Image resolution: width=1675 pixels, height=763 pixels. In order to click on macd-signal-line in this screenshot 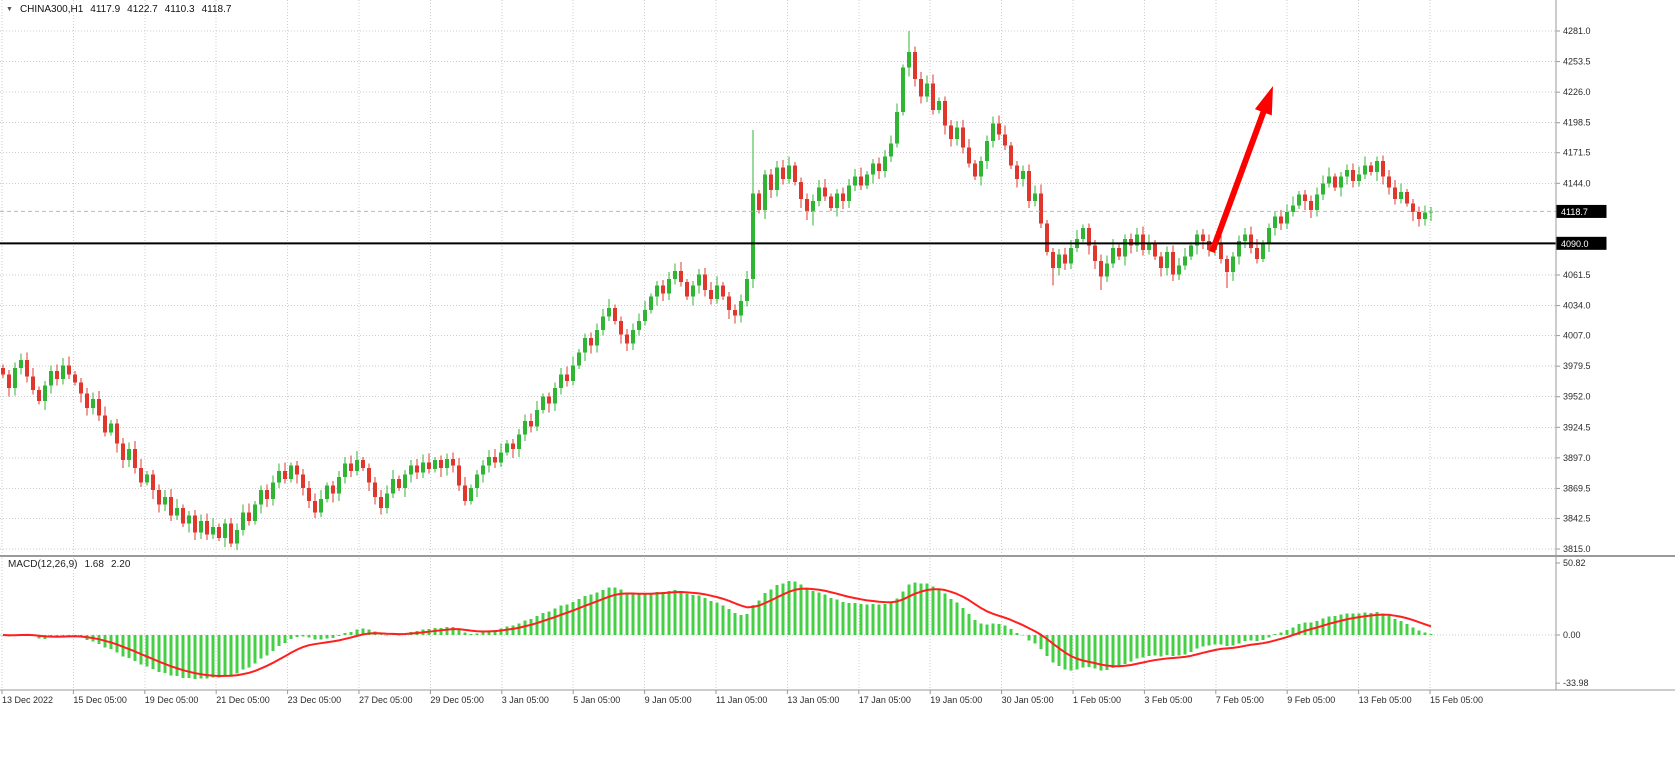, I will do `click(717, 632)`.